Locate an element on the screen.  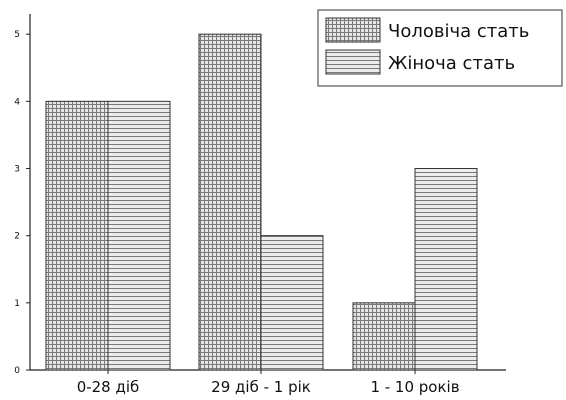
x-category-label: 1 - 10 років is located at coordinates (414, 387).